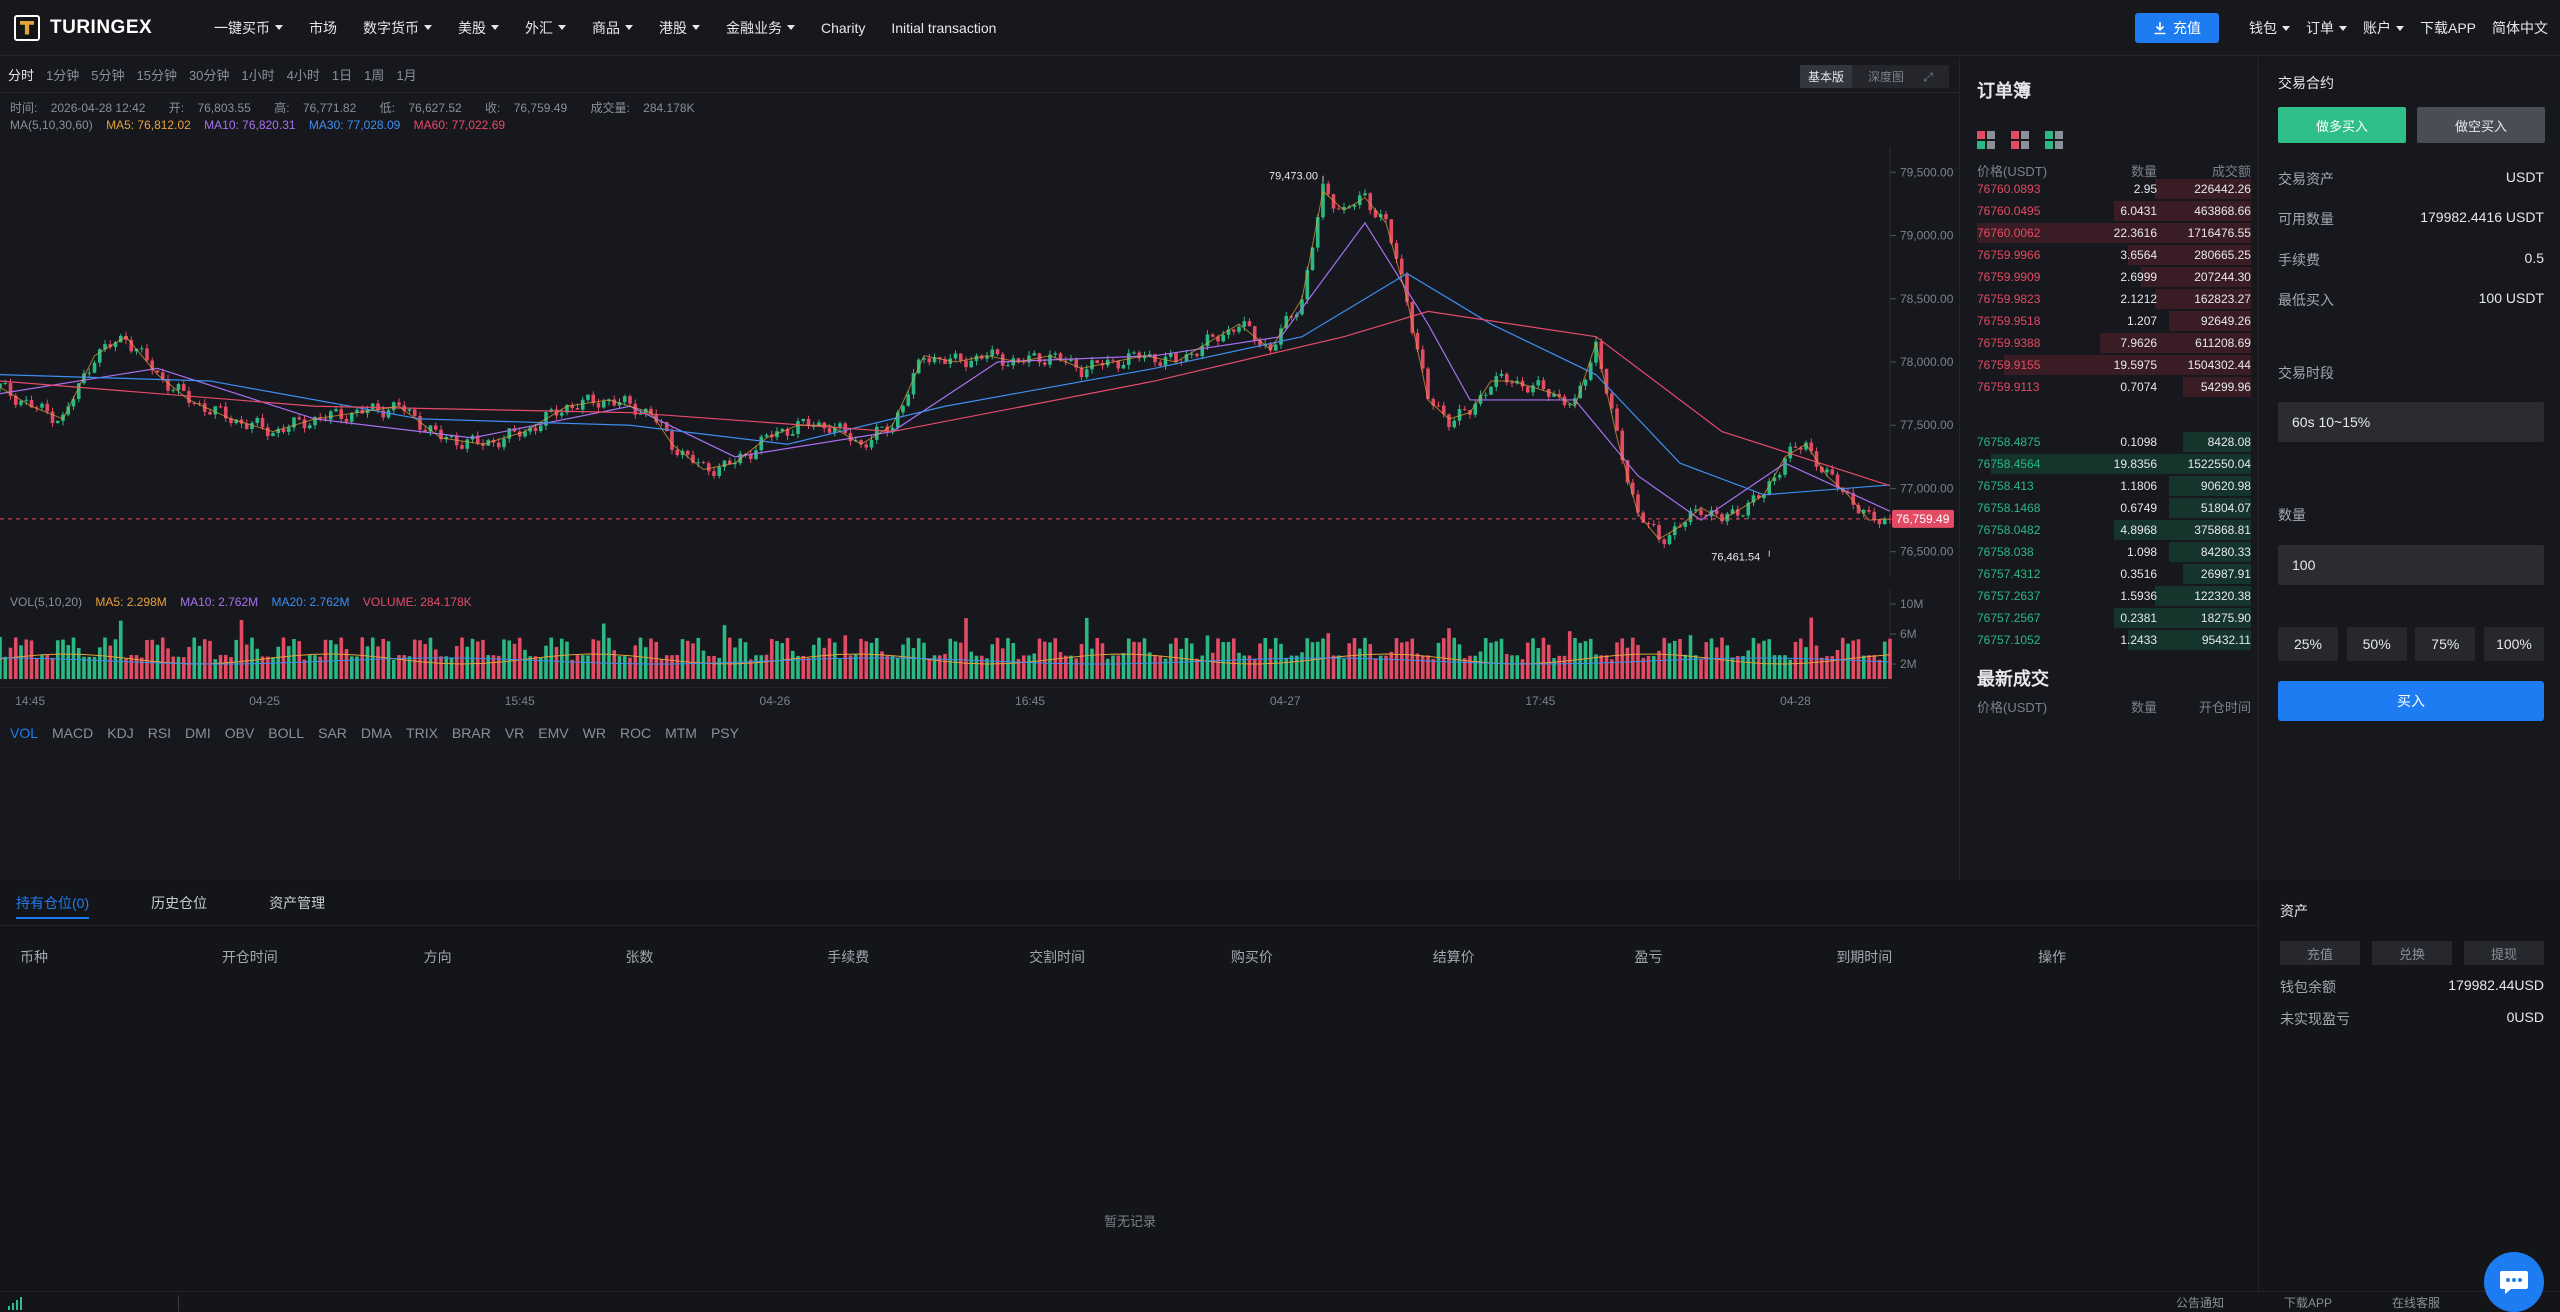  I want to click on bid-row: 76757.2567 0.2381 18275.90, so click(2114, 618).